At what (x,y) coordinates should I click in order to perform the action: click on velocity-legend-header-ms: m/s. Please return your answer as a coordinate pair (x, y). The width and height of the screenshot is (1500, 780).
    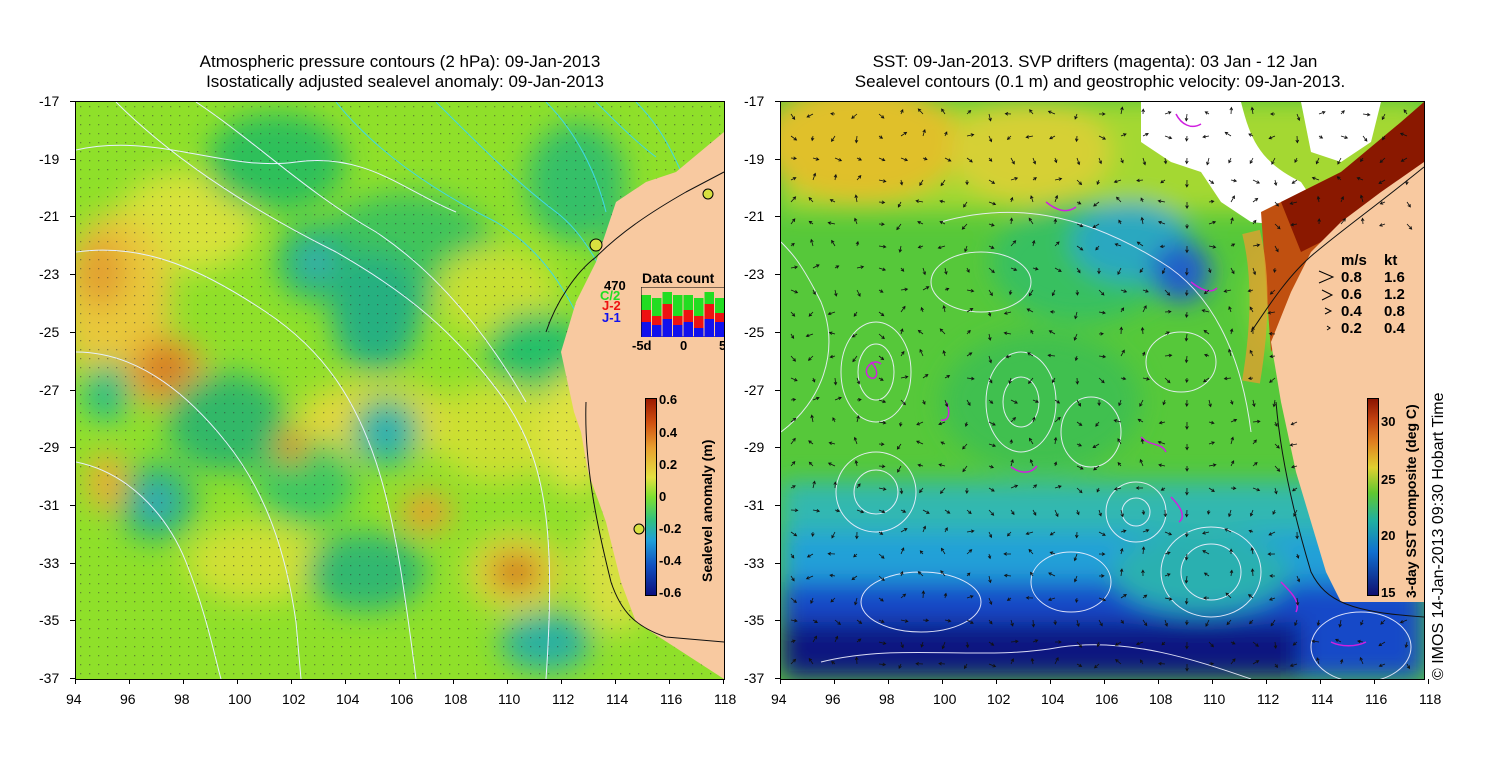
    Looking at the image, I should click on (1354, 260).